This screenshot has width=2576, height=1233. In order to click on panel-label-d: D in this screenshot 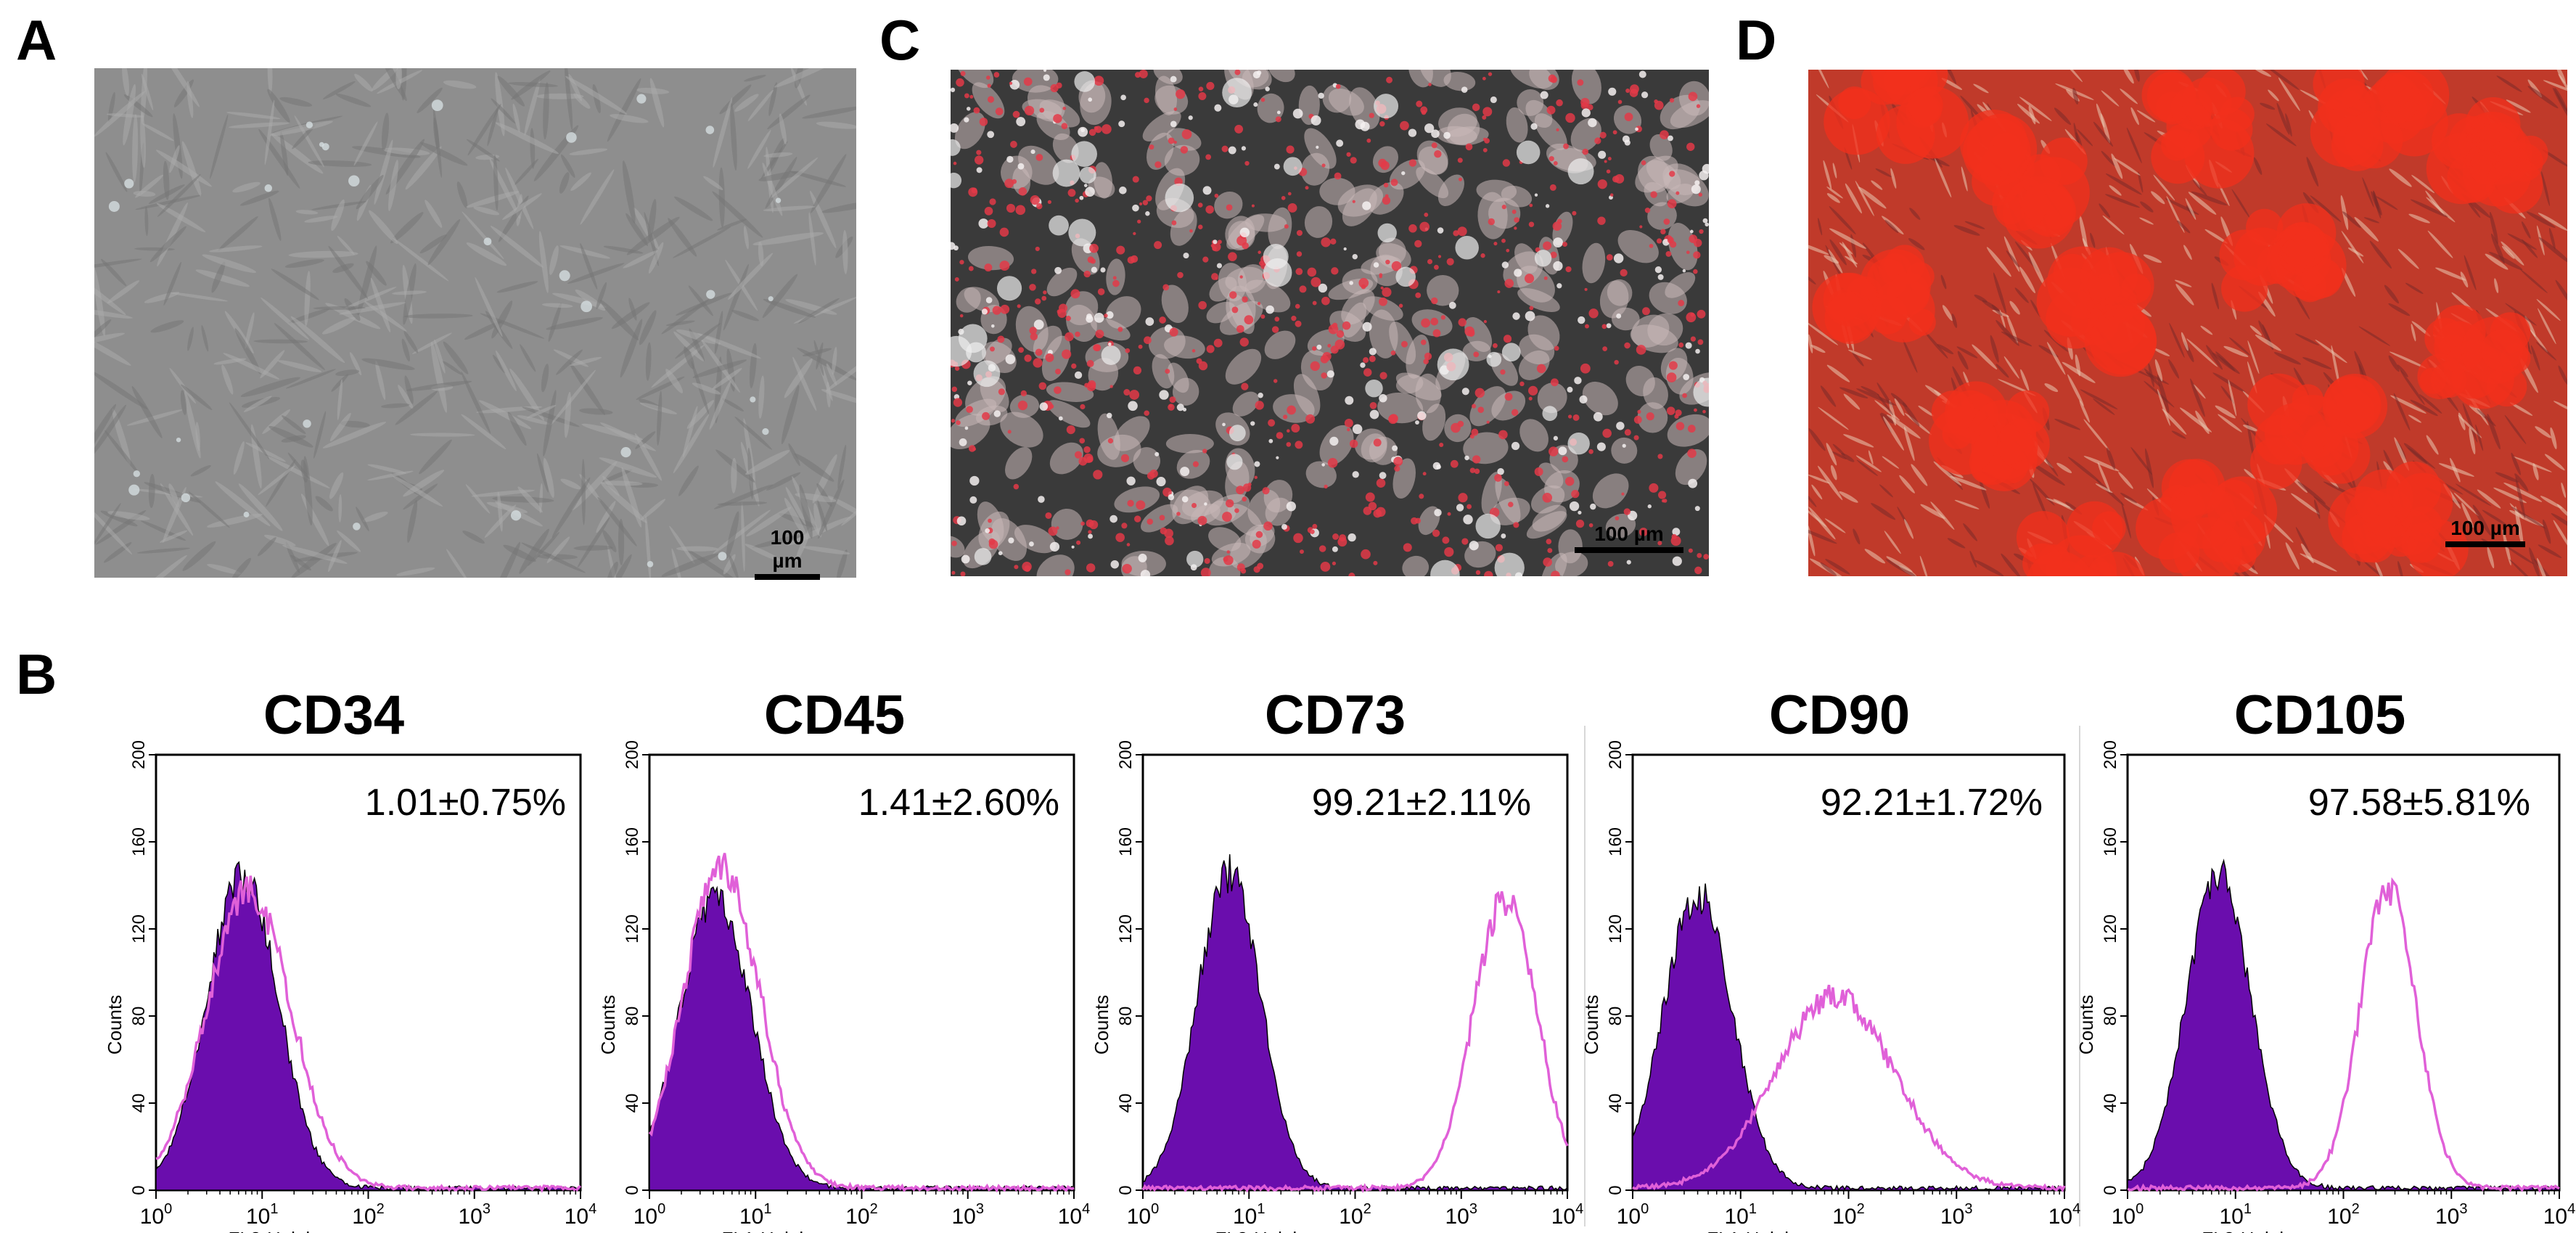, I will do `click(1756, 40)`.